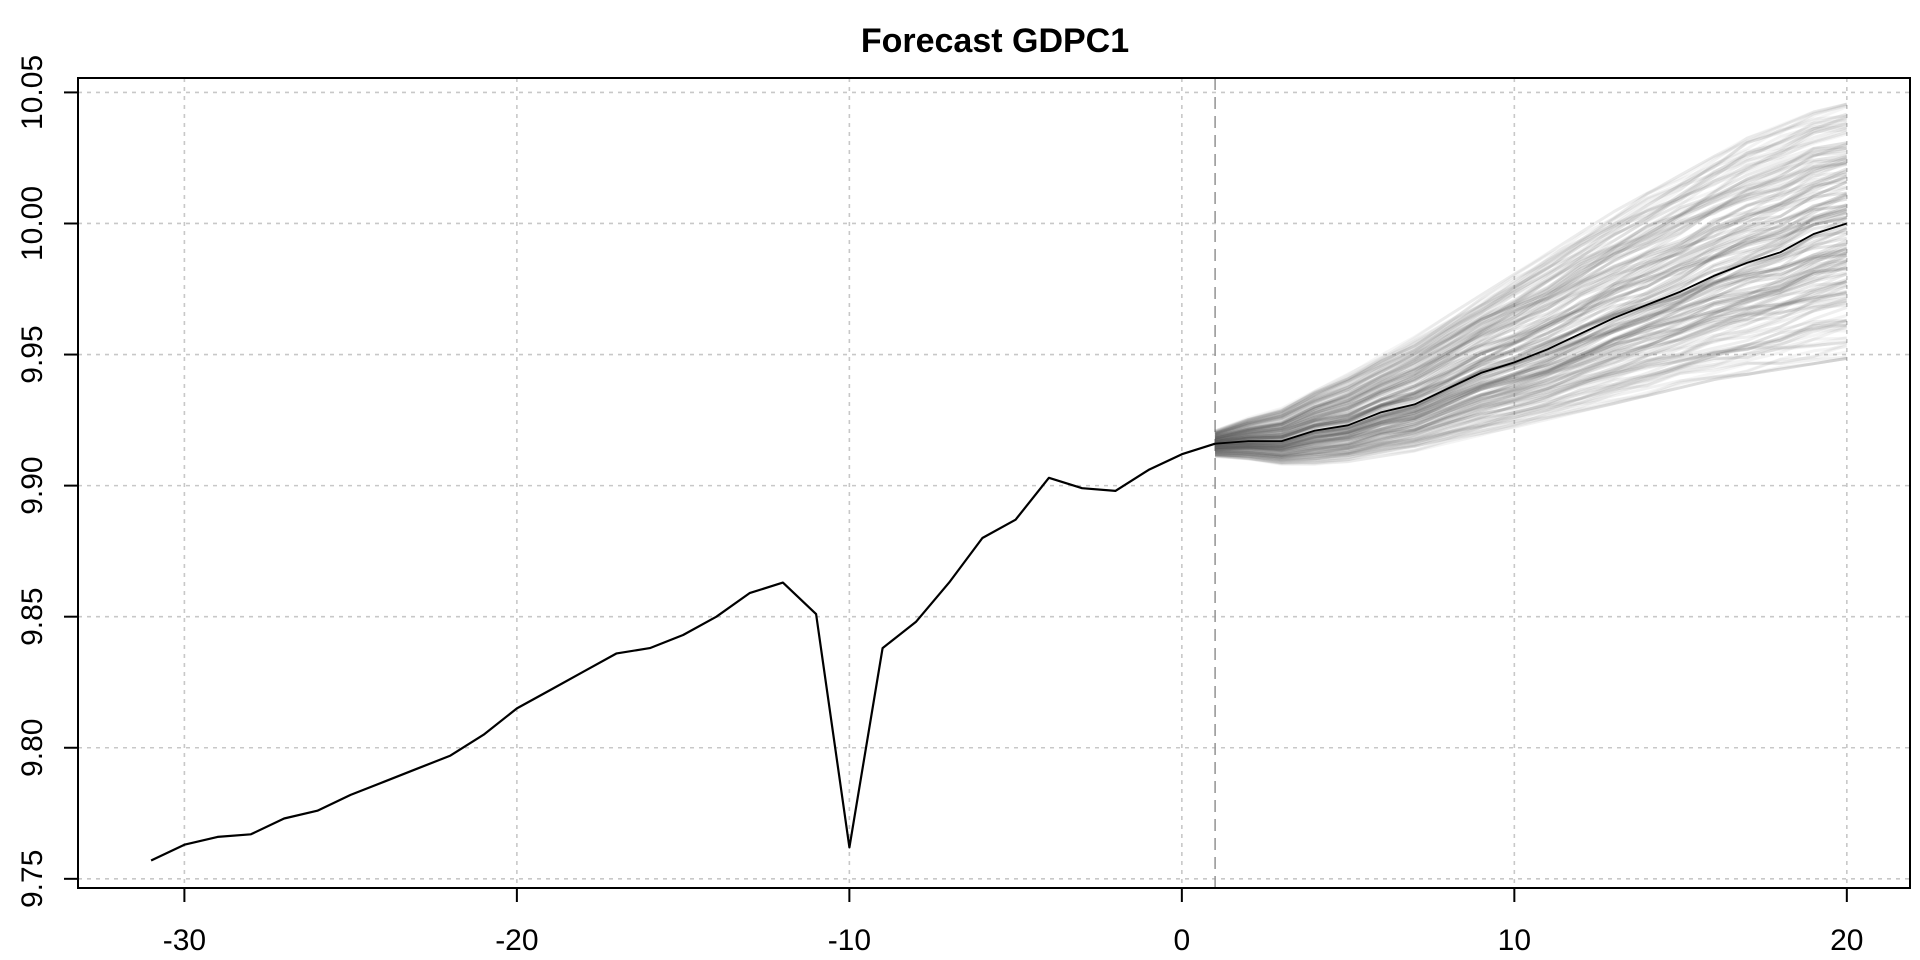 This screenshot has height=960, width=1920. What do you see at coordinates (32, 223) in the screenshot?
I see `y-tick-label: 10.00` at bounding box center [32, 223].